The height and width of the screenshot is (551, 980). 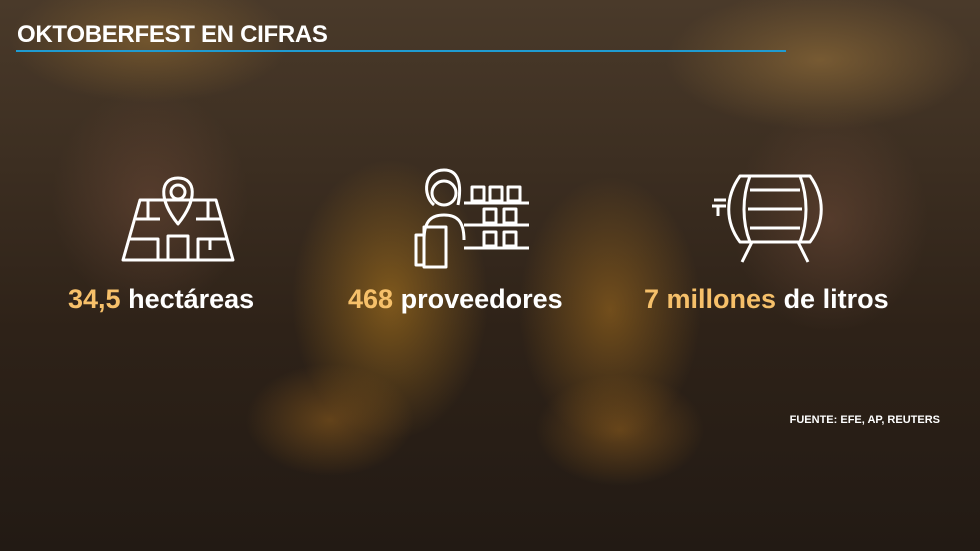 What do you see at coordinates (767, 218) in the screenshot?
I see `barrel-icon` at bounding box center [767, 218].